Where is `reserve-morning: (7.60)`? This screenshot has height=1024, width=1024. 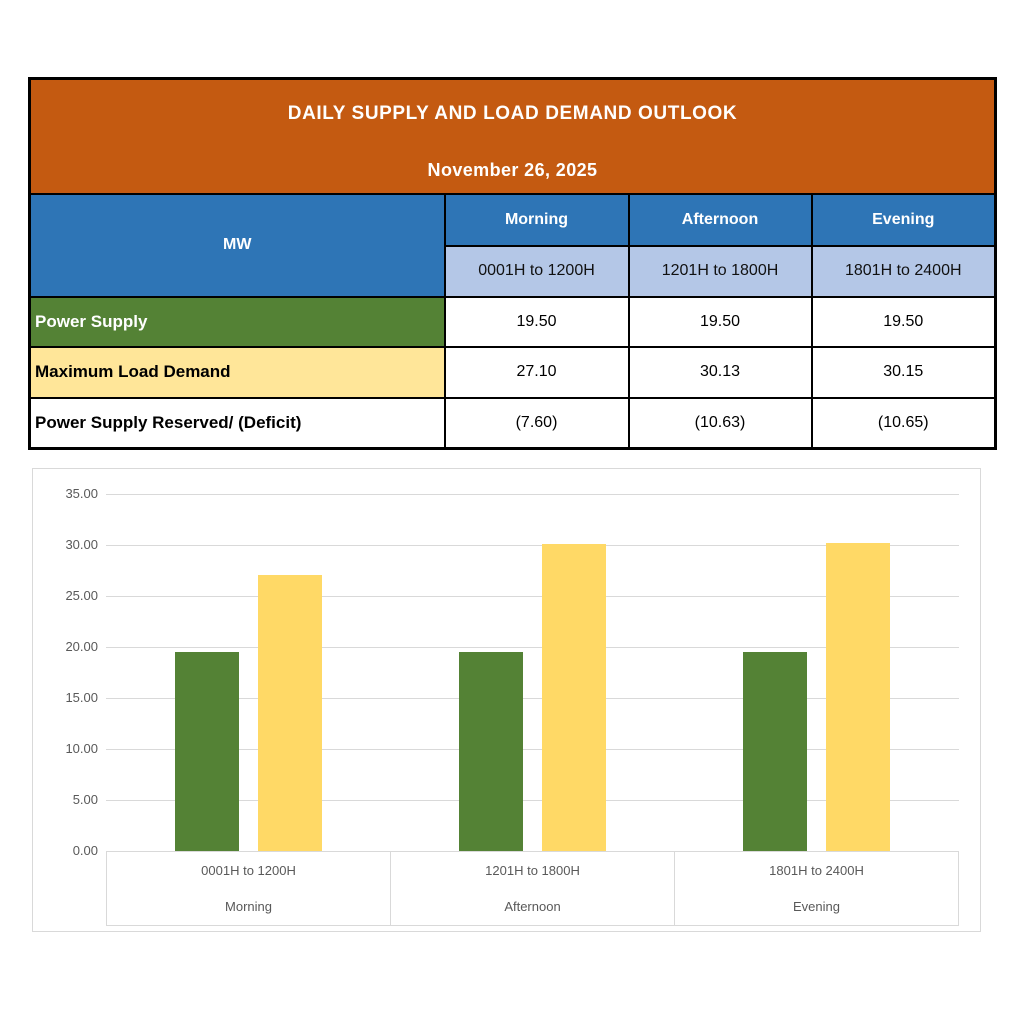
reserve-morning: (7.60) is located at coordinates (536, 423).